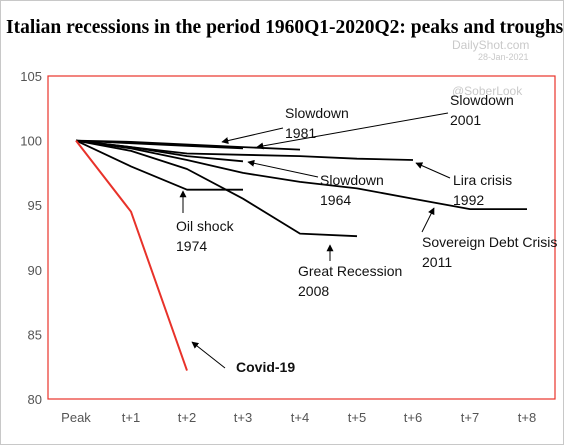 The height and width of the screenshot is (445, 564). What do you see at coordinates (350, 271) in the screenshot?
I see `annotation-label: Great Recession` at bounding box center [350, 271].